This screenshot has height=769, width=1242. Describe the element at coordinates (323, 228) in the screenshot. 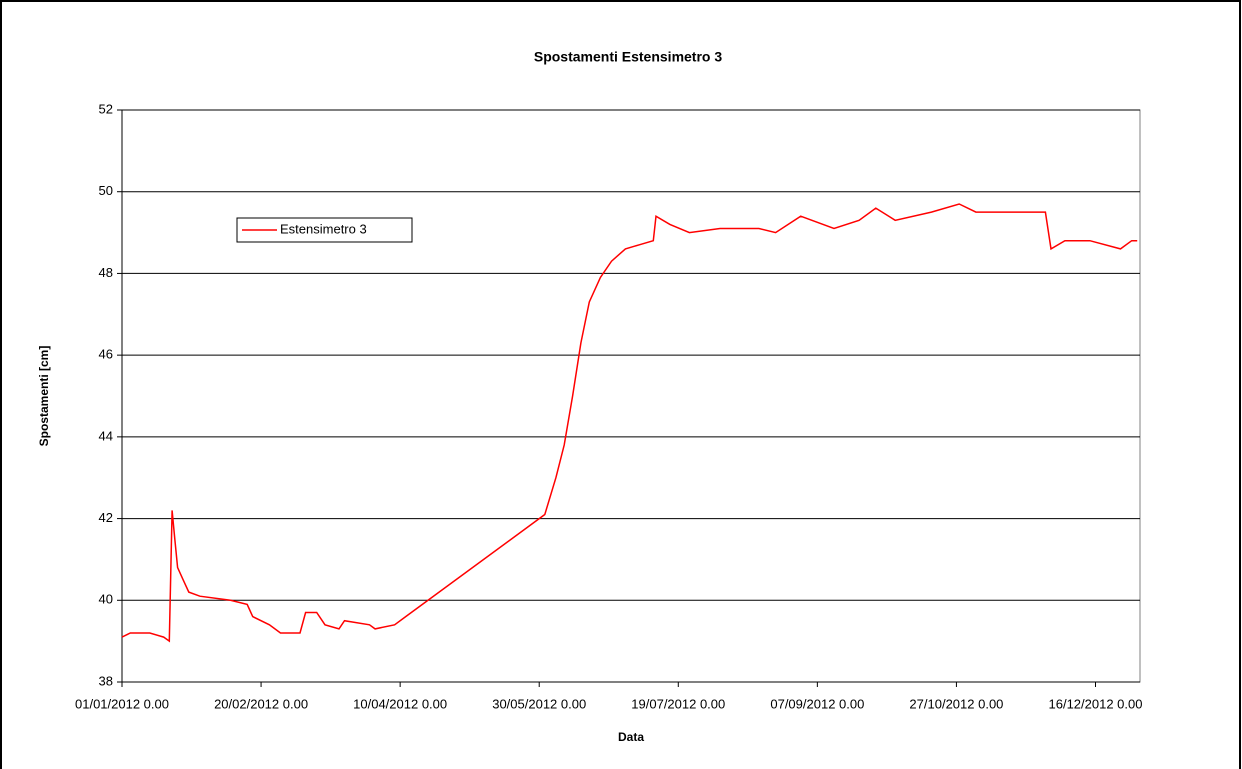

I see `legend-label: Estensimetro 3` at that location.